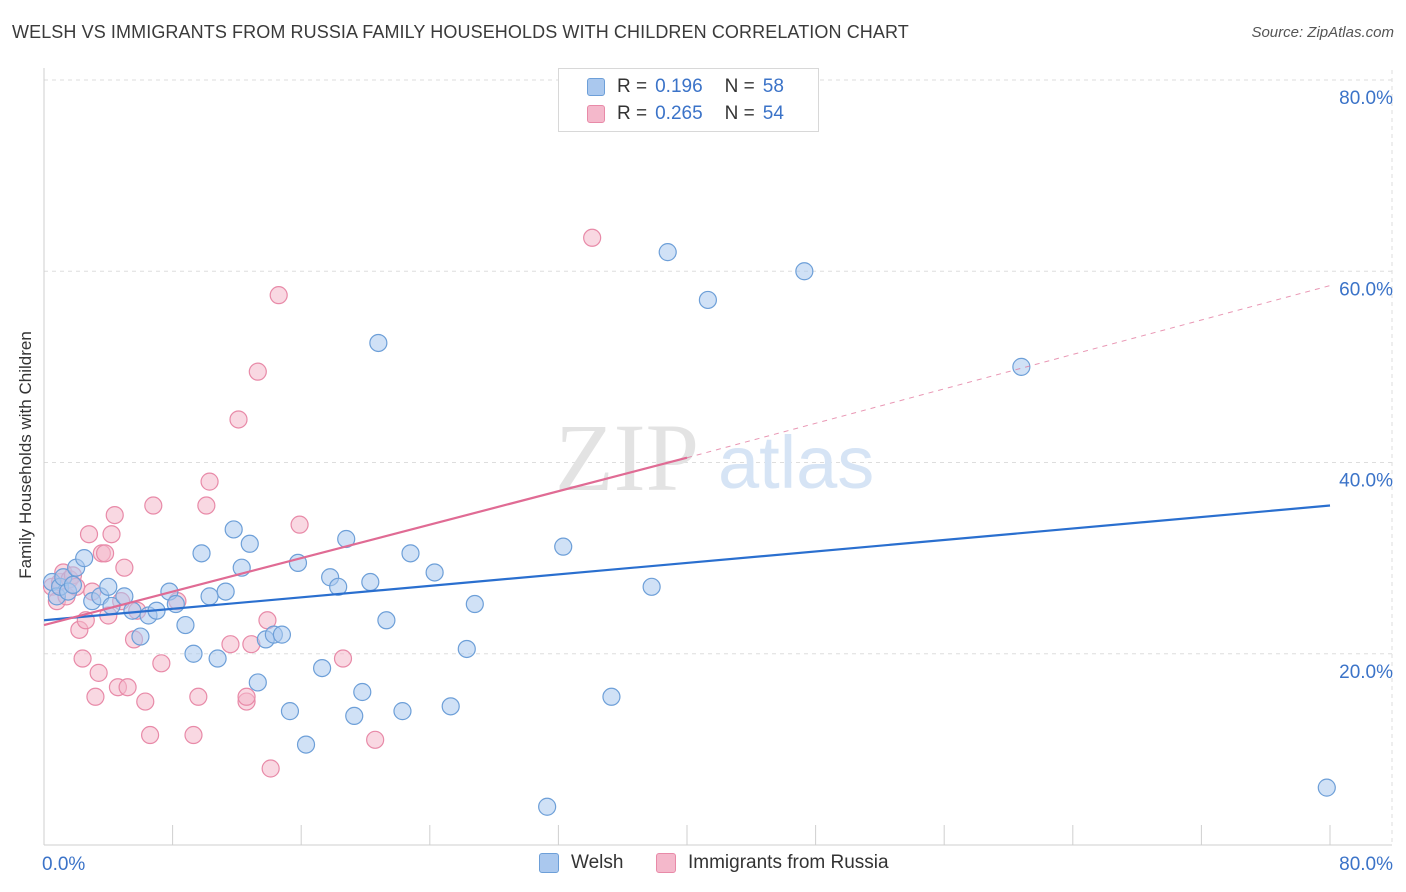  I want to click on russia-trend-line, so click(365, 541).